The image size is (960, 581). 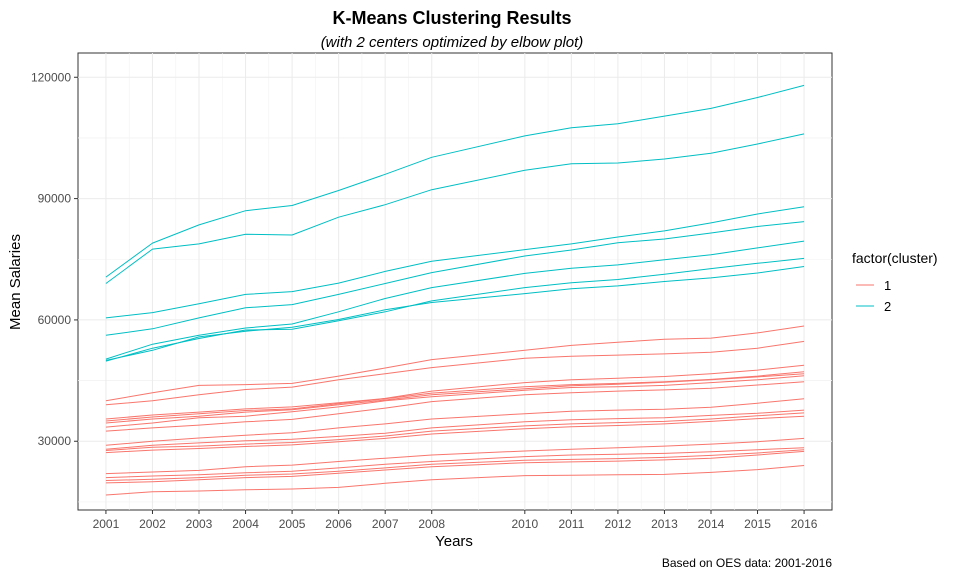 I want to click on x-tick-label: 2016, so click(x=804, y=524).